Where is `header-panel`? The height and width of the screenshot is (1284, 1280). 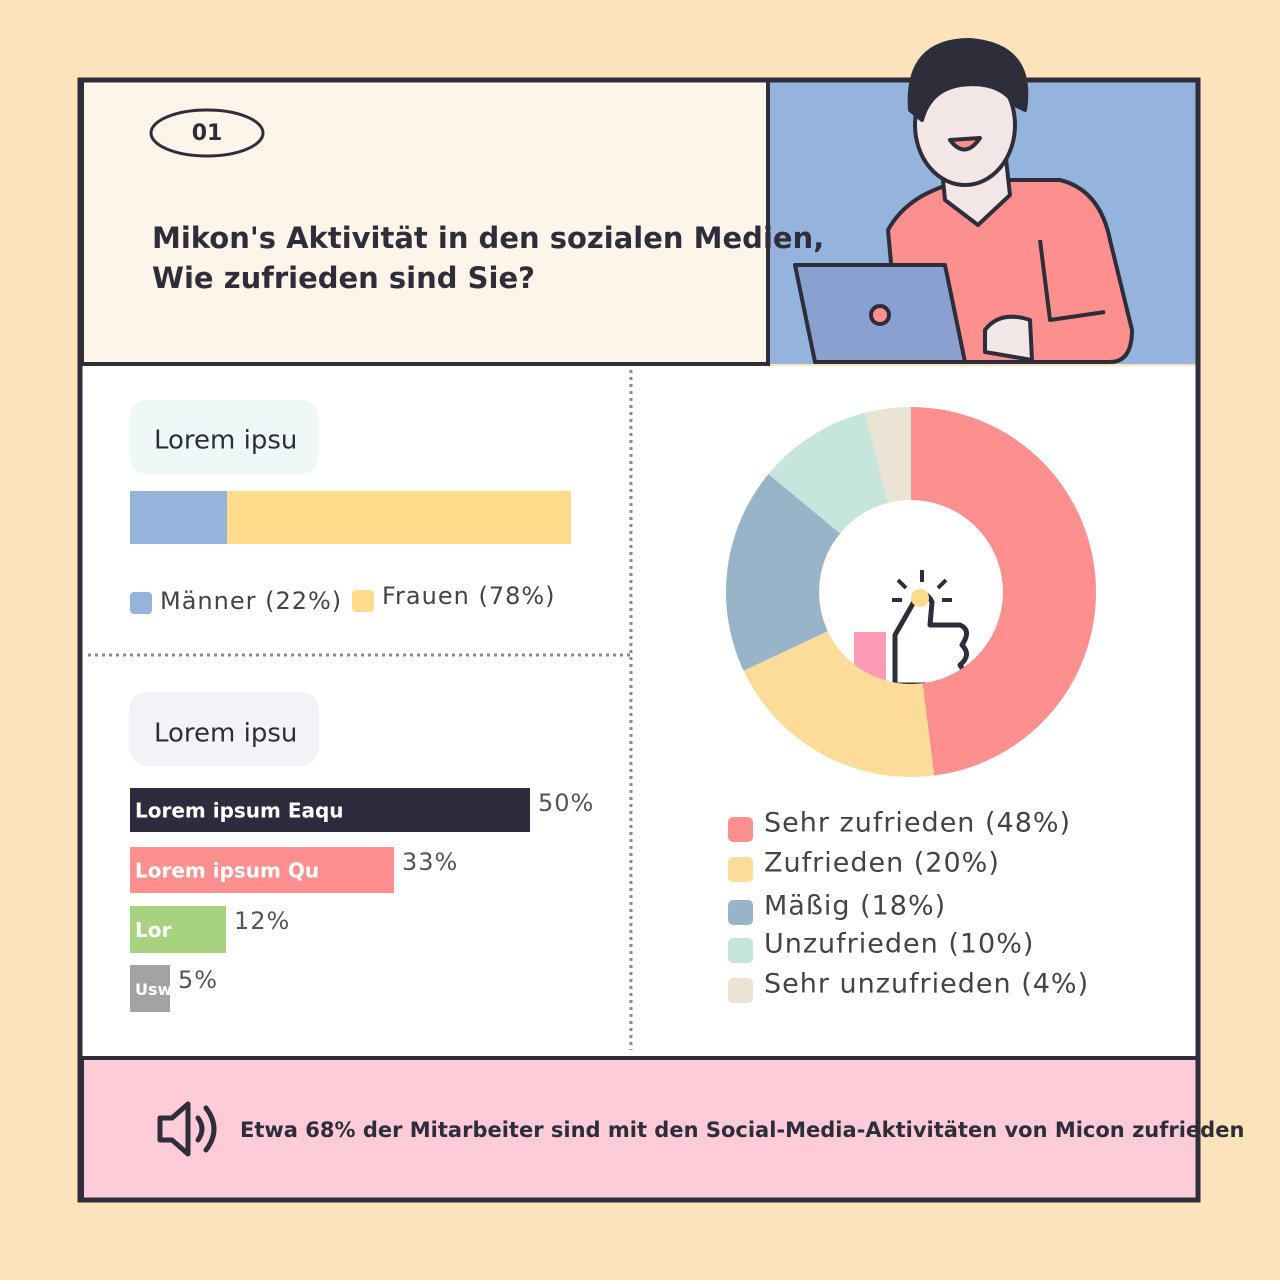 header-panel is located at coordinates (425, 222).